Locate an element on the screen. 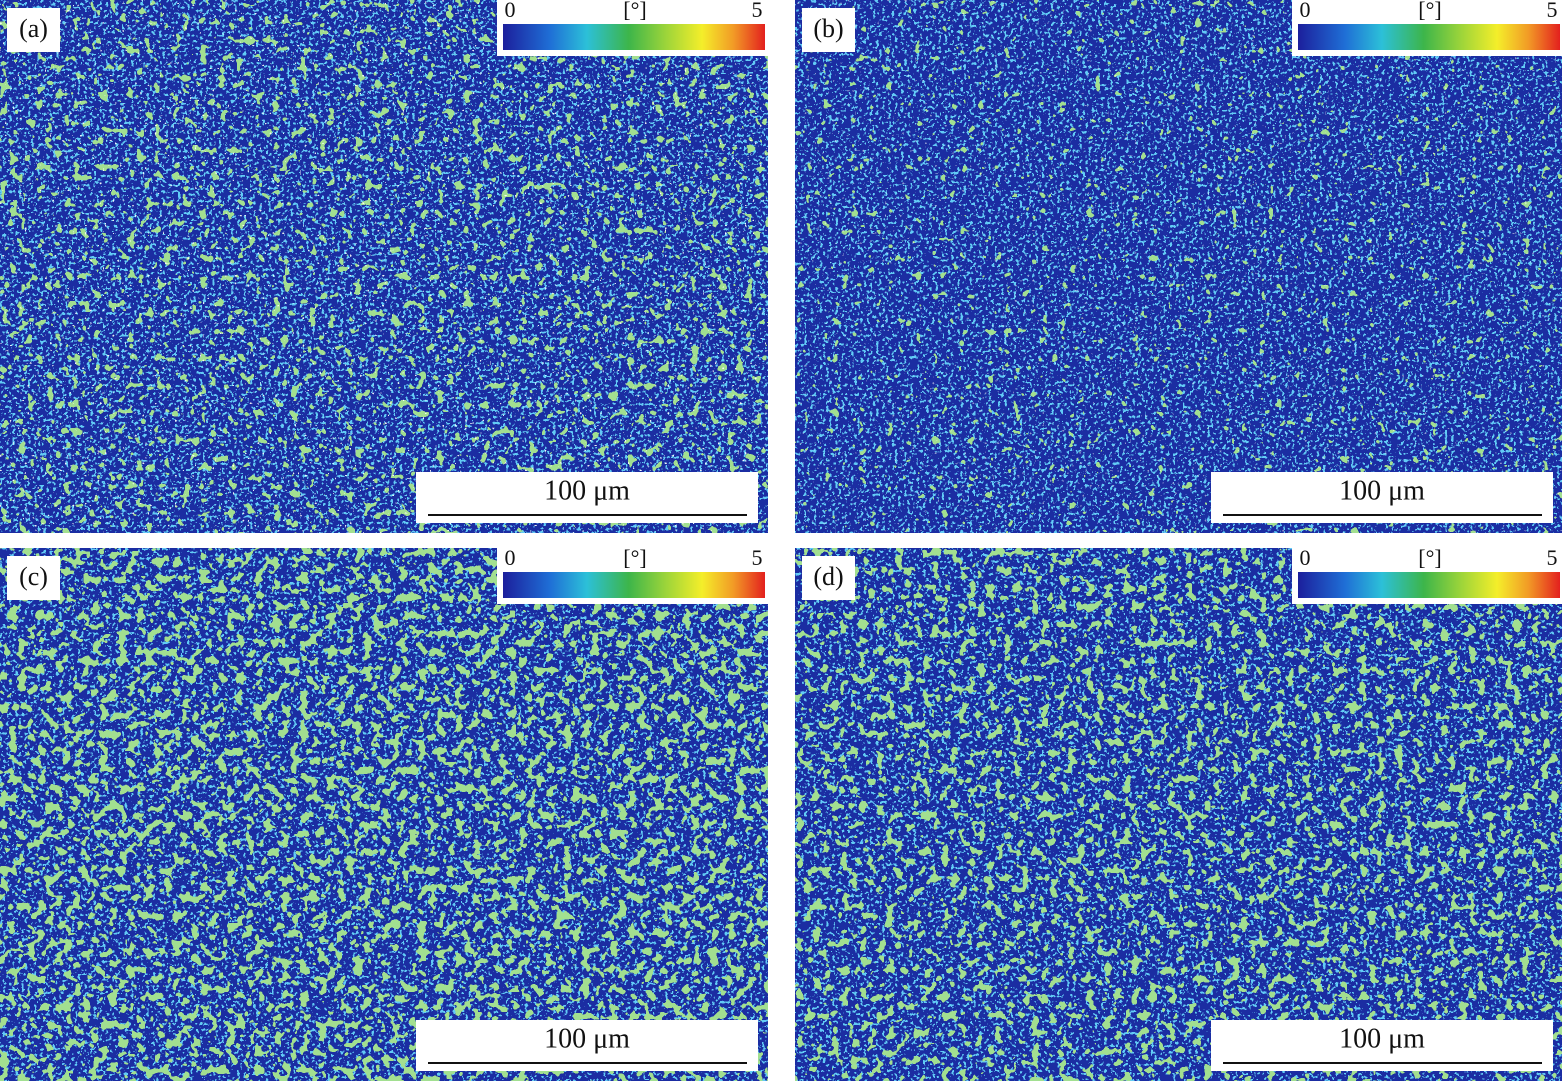 This screenshot has height=1081, width=1562. panel-label: (b) is located at coordinates (828, 28).